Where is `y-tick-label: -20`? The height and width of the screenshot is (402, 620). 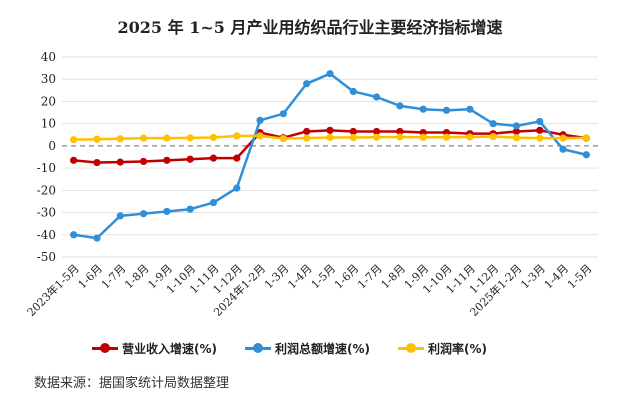
y-tick-label: -20 is located at coordinates (46, 190).